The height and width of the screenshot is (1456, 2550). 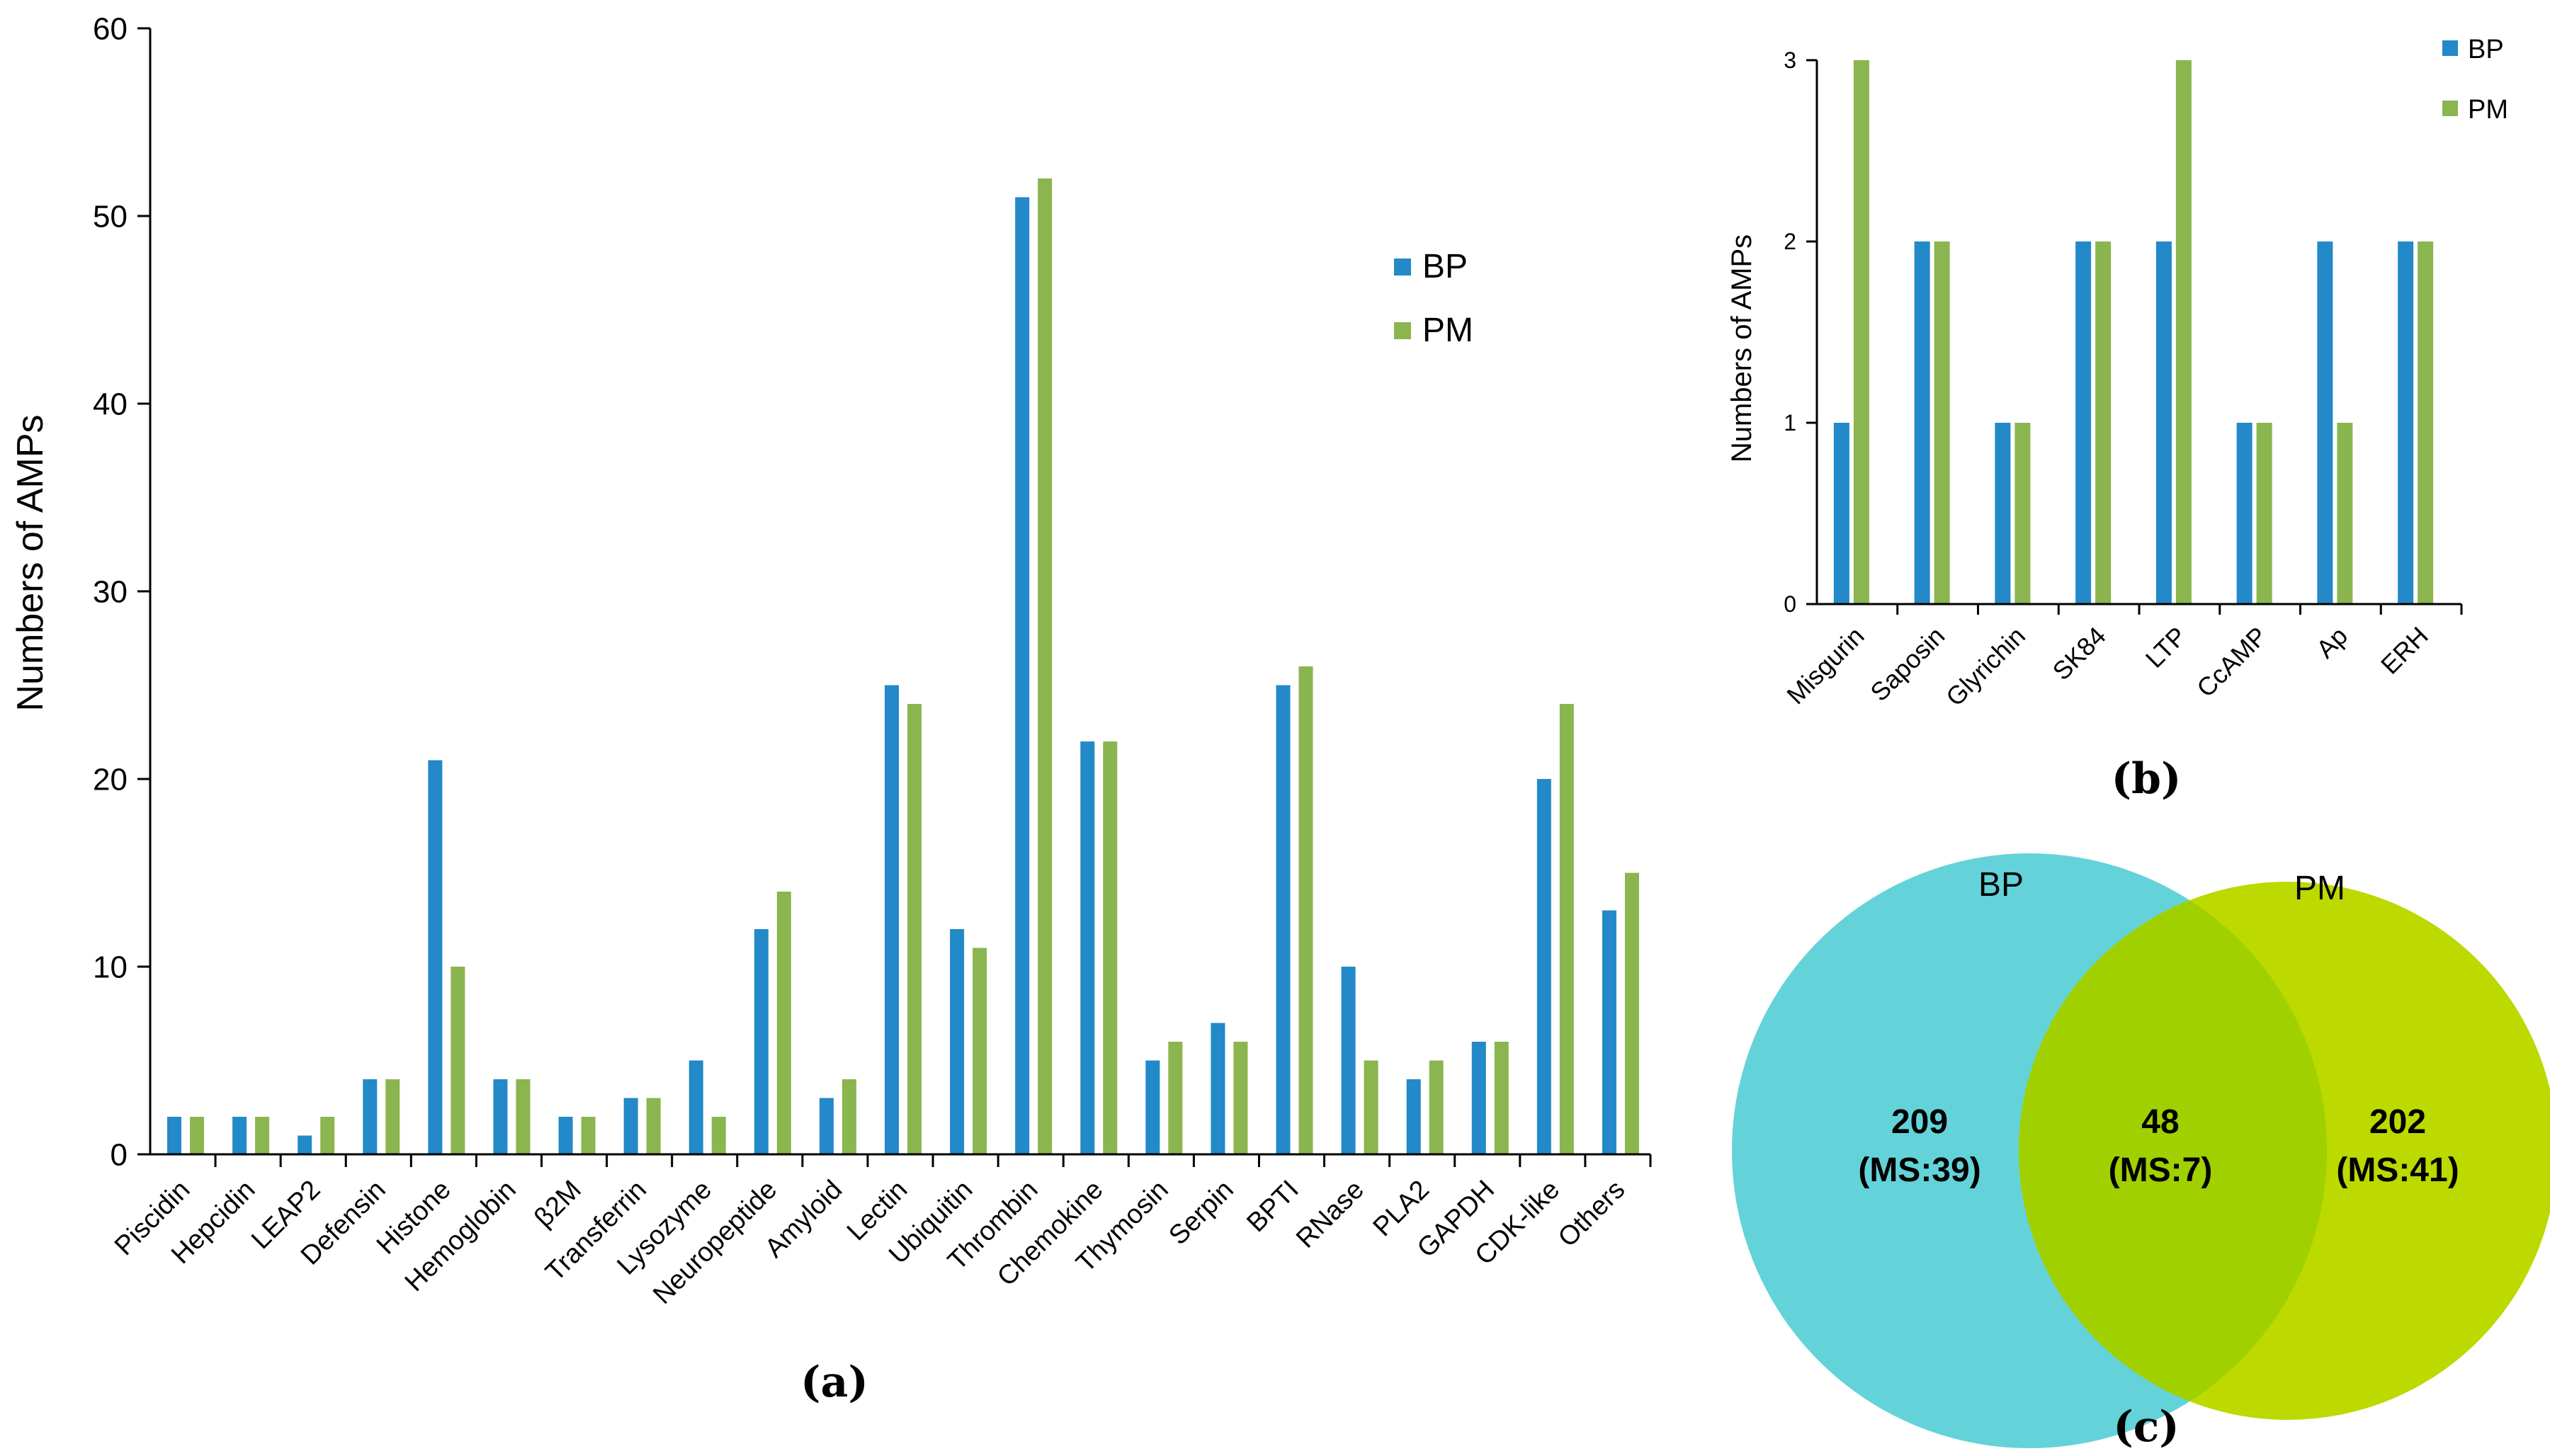 I want to click on chart-b-bar-bp-glyrichin, so click(x=2003, y=513).